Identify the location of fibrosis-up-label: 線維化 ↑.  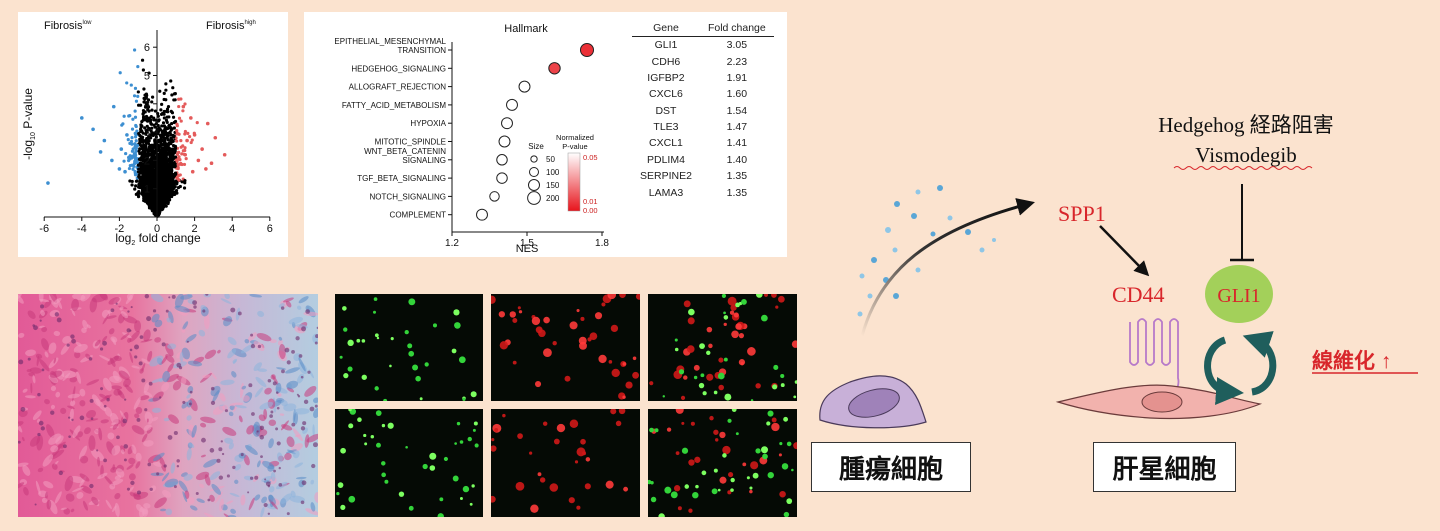
(1351, 361).